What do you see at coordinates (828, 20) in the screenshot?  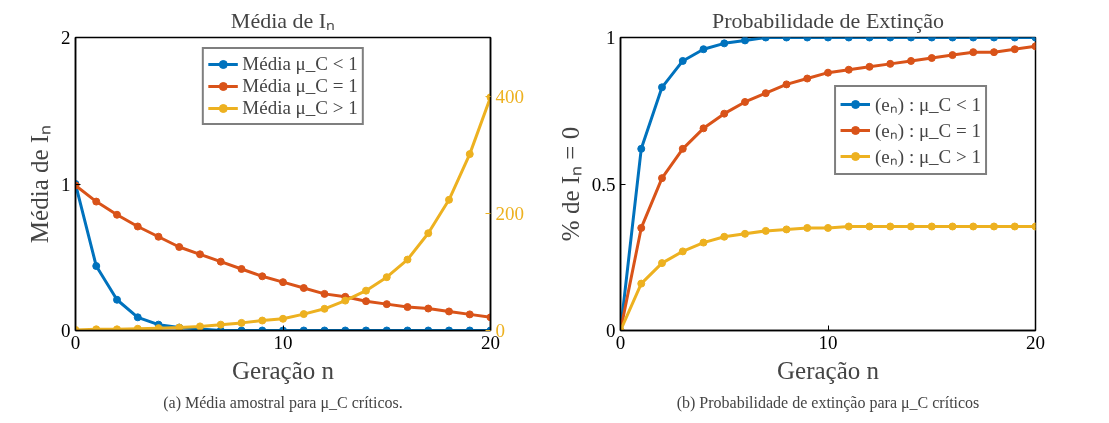 I see `chart-title: Probabilidade de Extinção` at bounding box center [828, 20].